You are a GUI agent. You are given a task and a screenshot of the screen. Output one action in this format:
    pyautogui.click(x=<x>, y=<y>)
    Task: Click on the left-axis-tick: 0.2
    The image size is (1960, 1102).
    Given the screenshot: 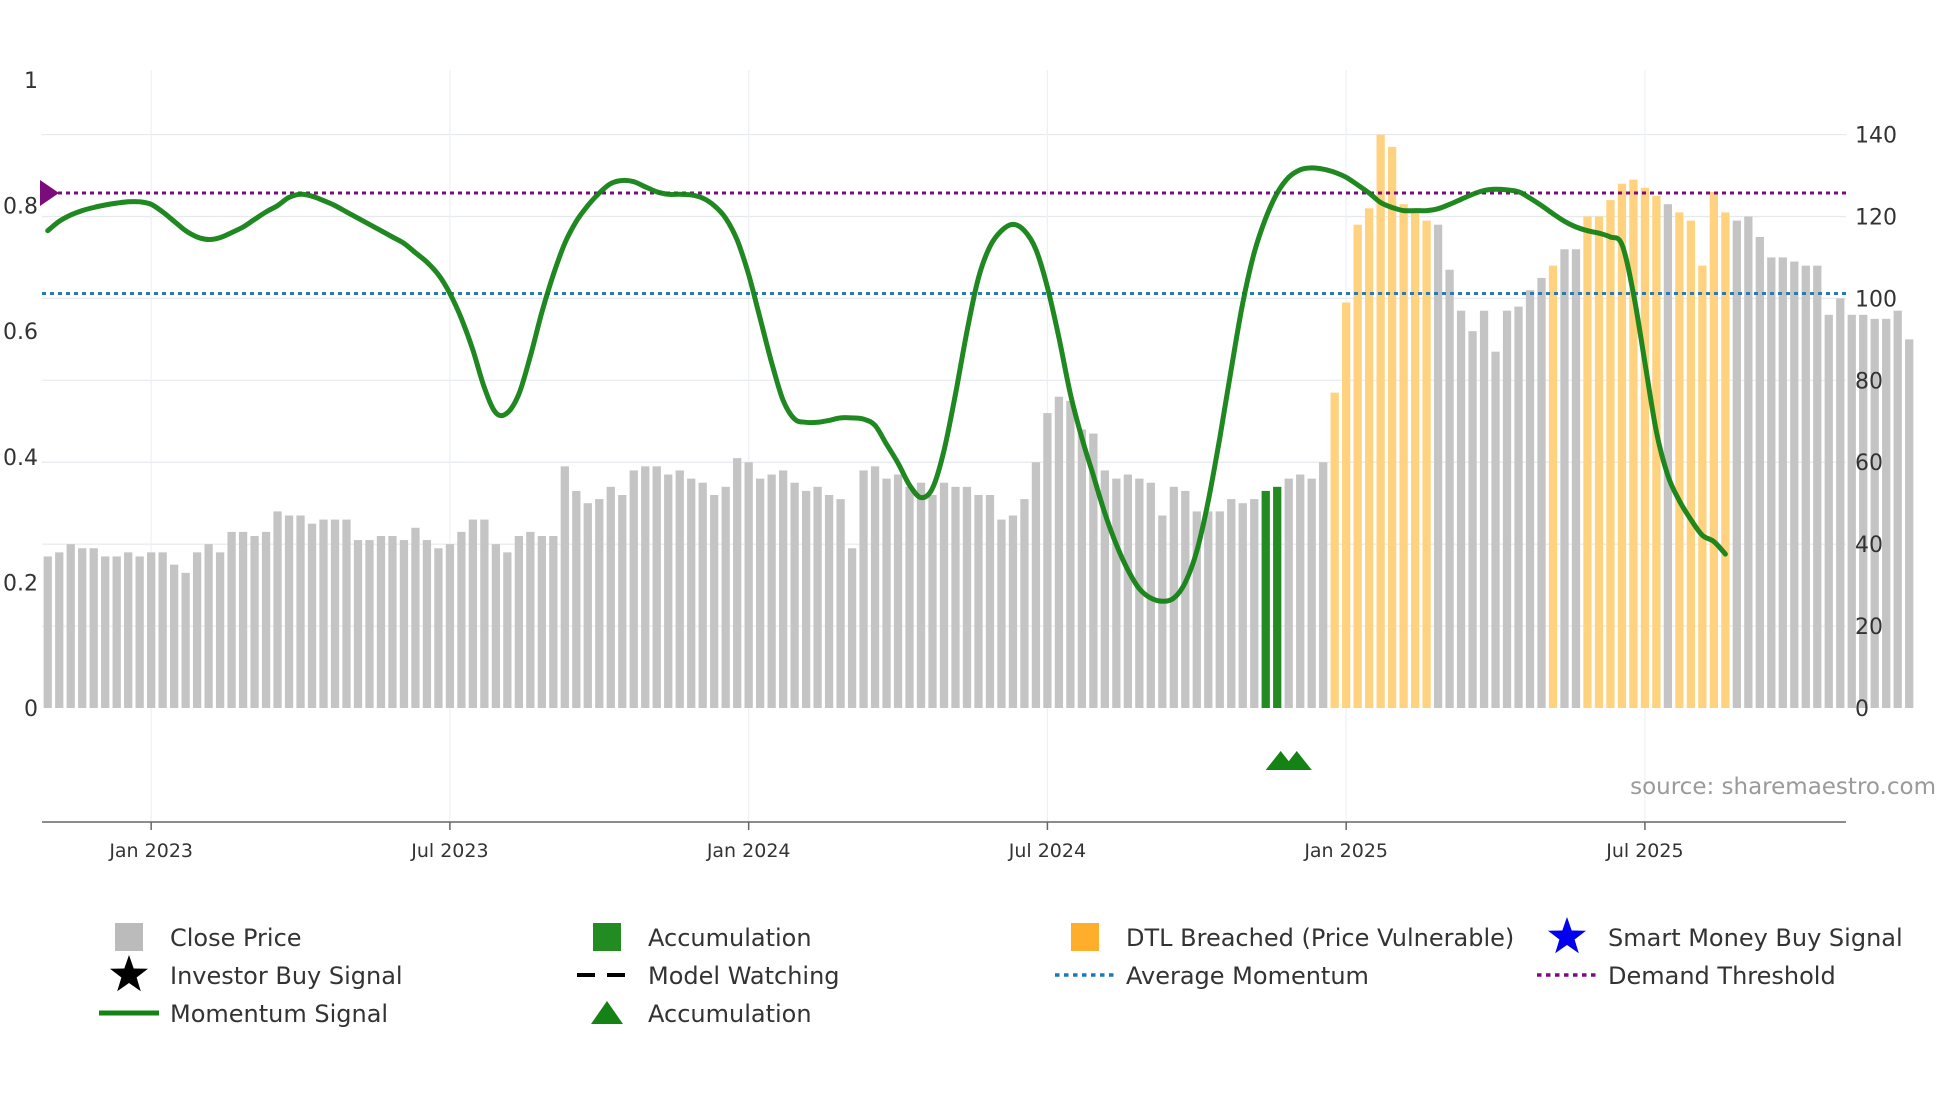 What is the action you would take?
    pyautogui.click(x=20, y=583)
    